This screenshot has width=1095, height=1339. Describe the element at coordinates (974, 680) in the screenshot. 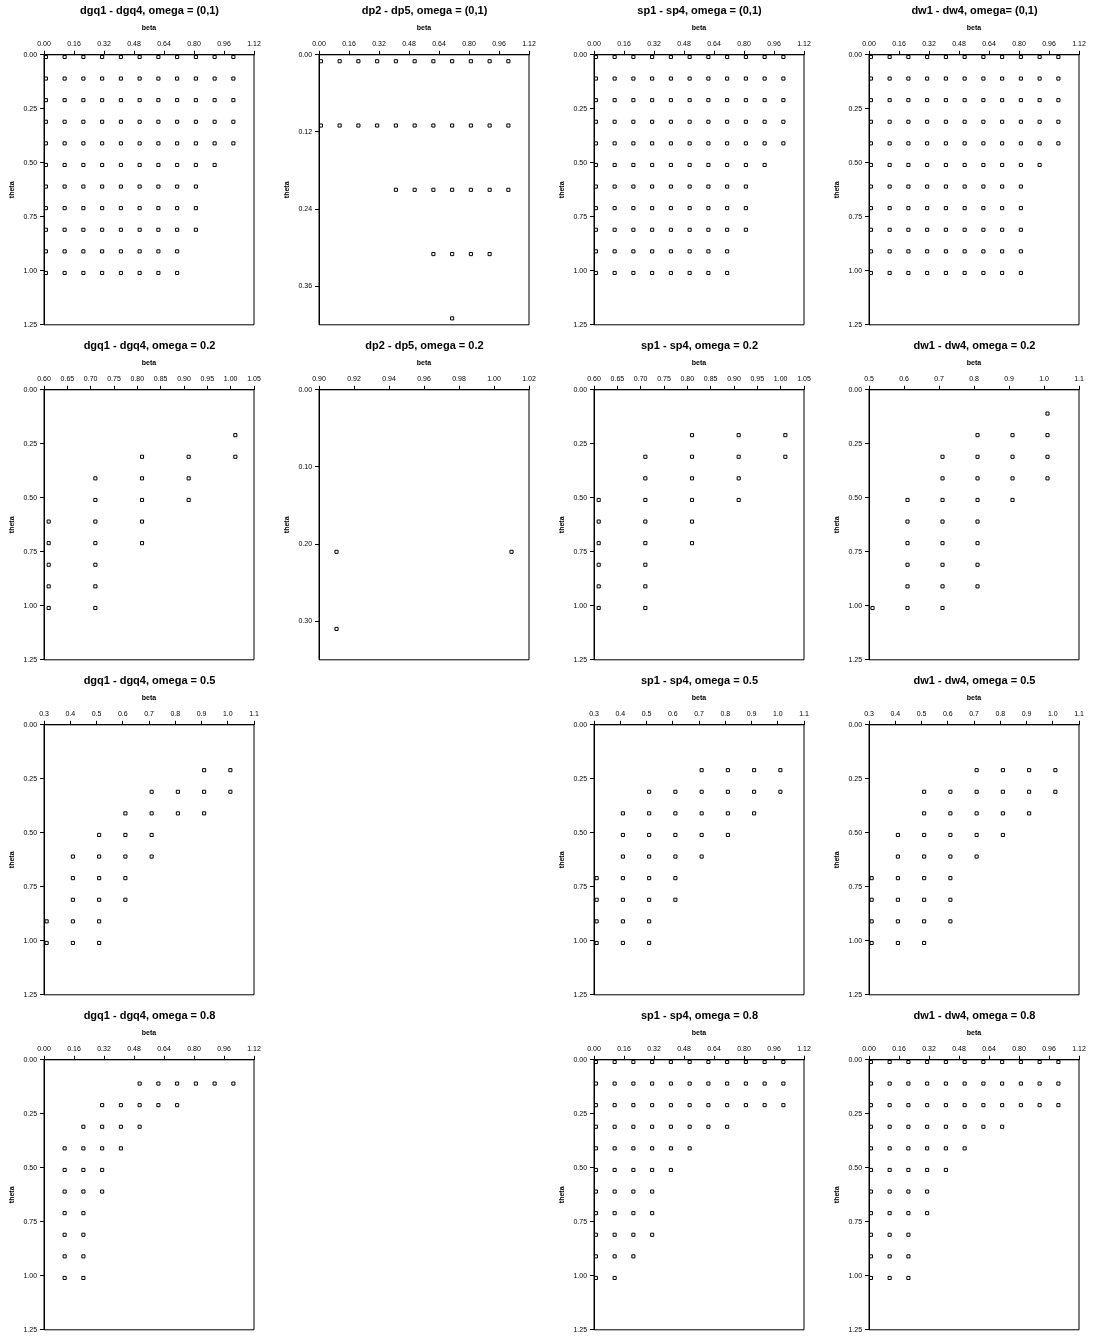

I see `chart-title: dw1 - dw4, omega = 0.5` at that location.